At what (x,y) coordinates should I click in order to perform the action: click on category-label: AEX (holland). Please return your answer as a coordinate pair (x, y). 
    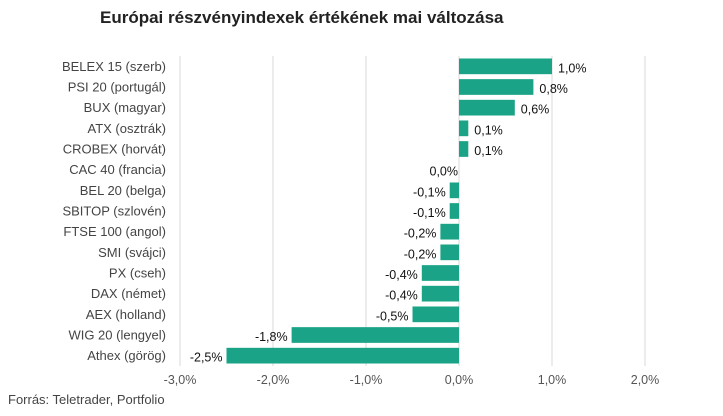
    Looking at the image, I should click on (126, 314).